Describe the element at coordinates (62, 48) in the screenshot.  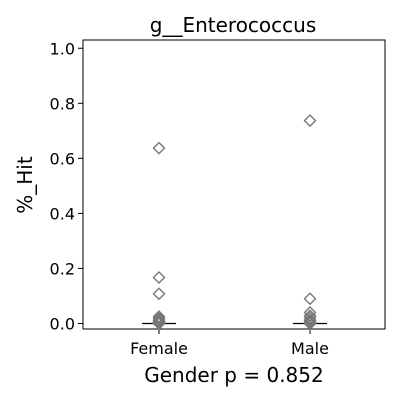
I see `y-tick-label: 1.0` at that location.